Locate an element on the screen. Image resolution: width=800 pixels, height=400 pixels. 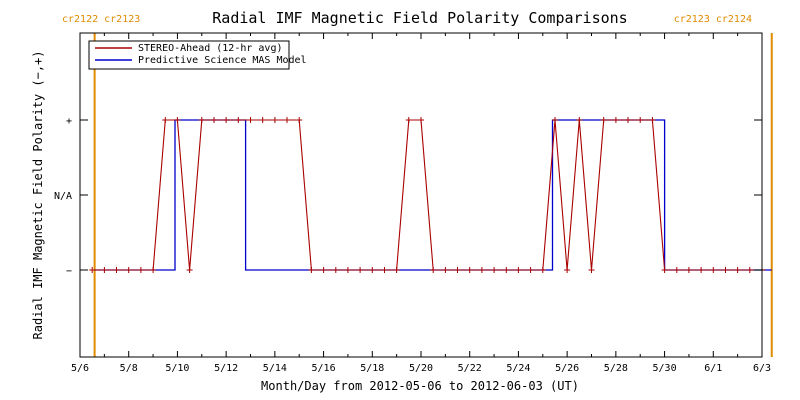
x-tick-label: 5/30 is located at coordinates (665, 368).